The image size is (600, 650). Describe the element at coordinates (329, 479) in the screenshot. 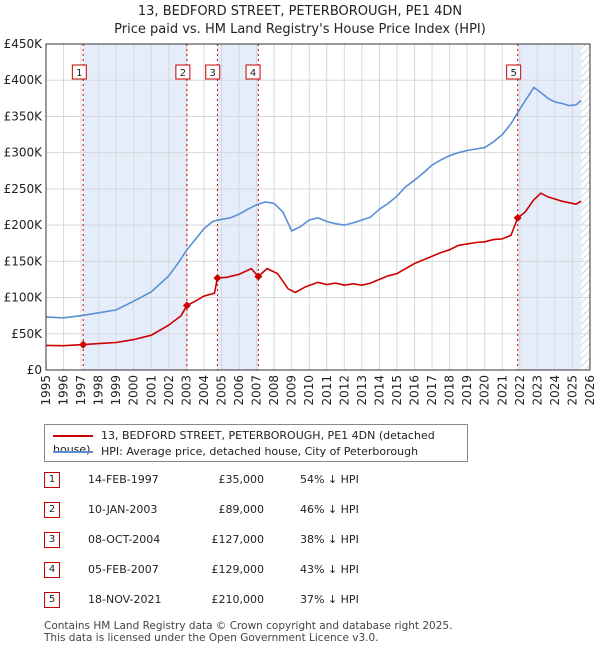

I see `row-hpi: 54% ↓ HPI` at that location.